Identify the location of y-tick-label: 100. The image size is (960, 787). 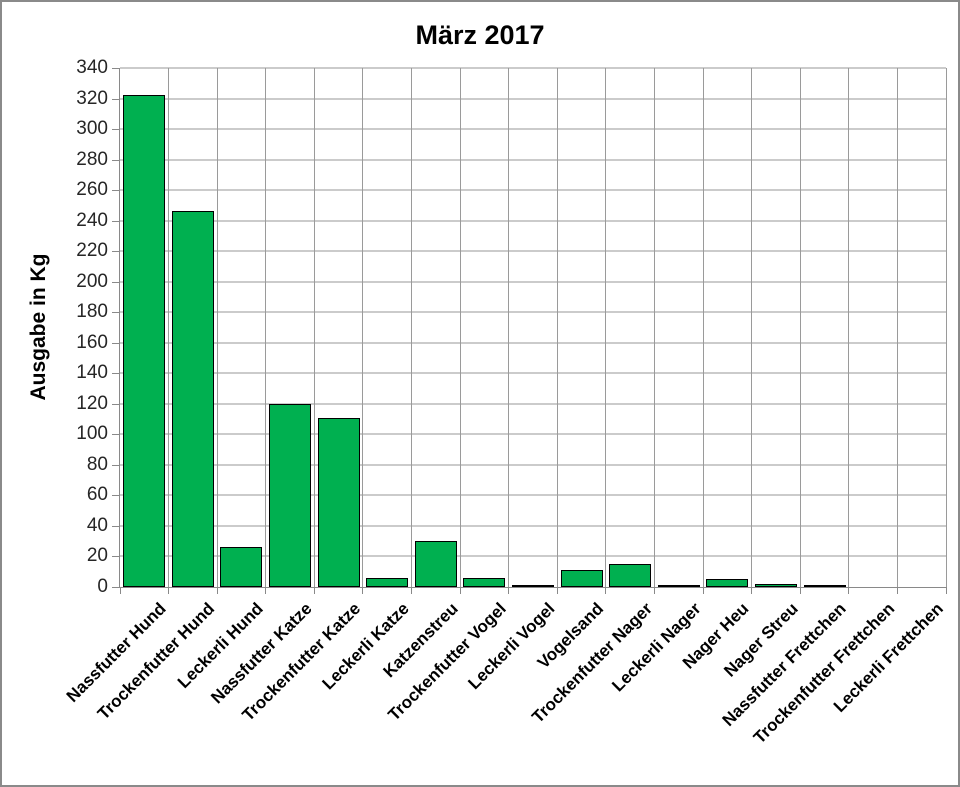
(92, 434).